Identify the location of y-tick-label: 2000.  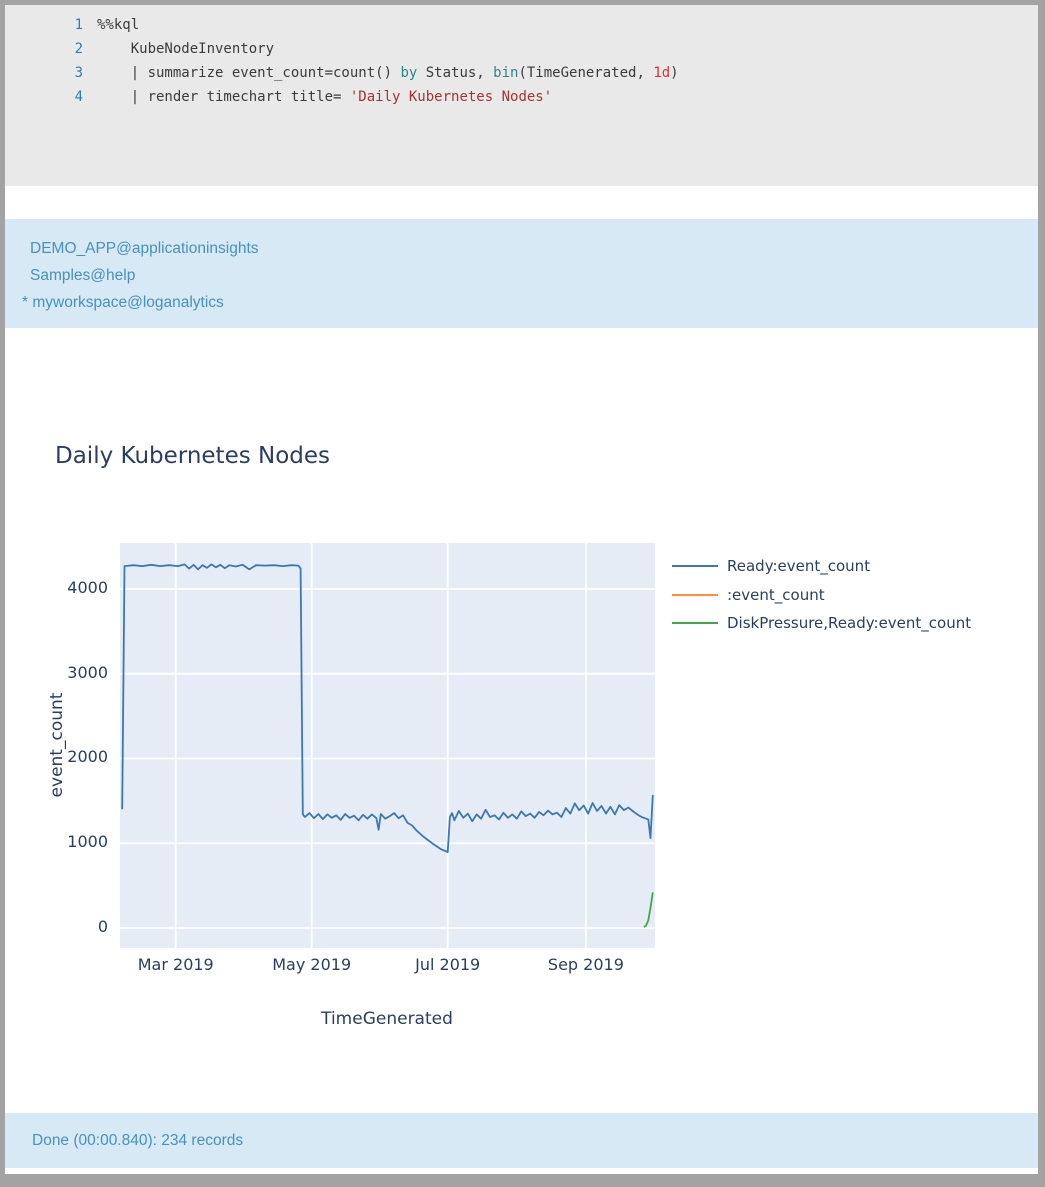
(87, 757).